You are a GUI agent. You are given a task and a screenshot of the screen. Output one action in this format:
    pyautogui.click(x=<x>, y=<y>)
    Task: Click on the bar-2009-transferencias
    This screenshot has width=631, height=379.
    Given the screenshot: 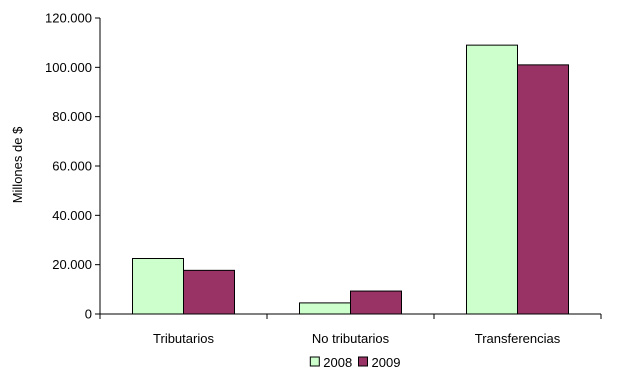 What is the action you would take?
    pyautogui.click(x=543, y=189)
    